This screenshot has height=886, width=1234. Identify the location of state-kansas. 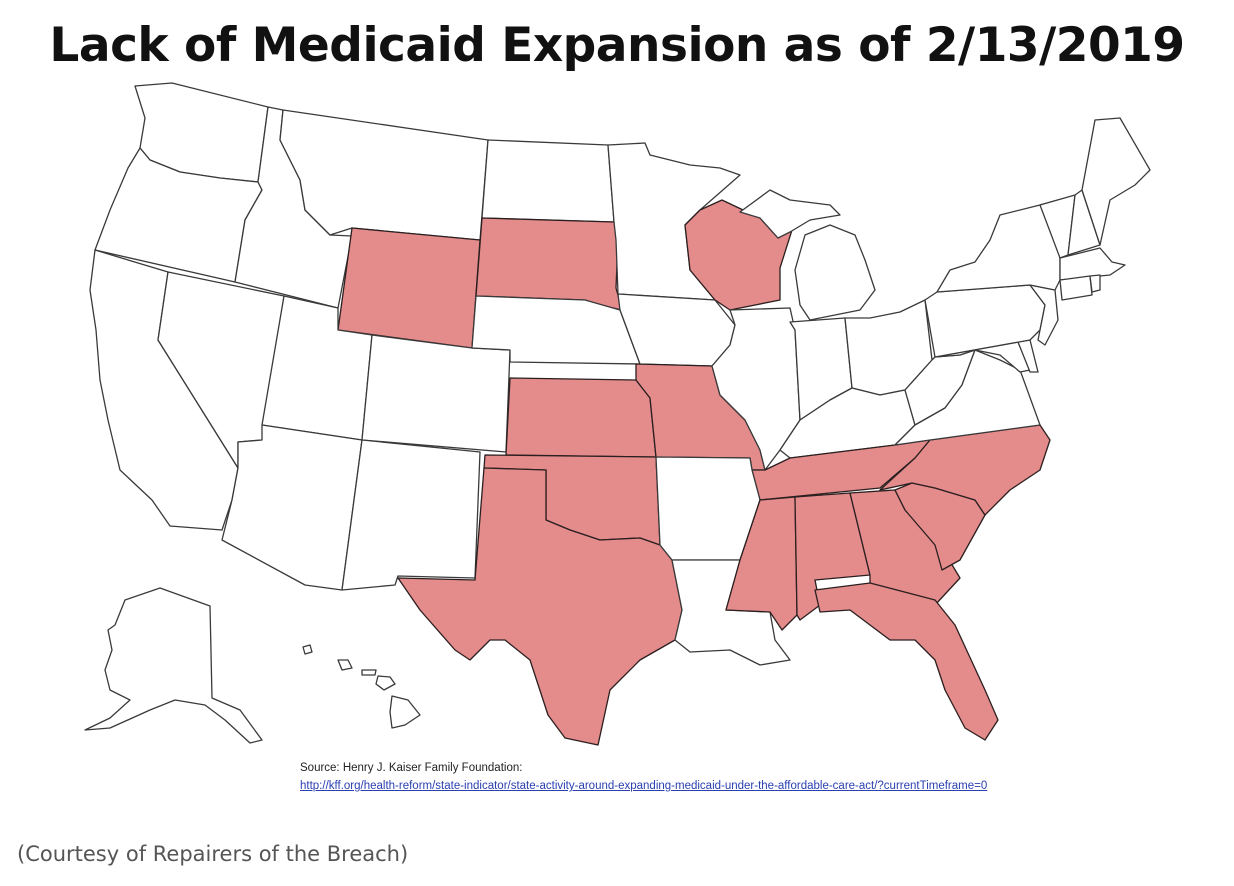
(581, 417).